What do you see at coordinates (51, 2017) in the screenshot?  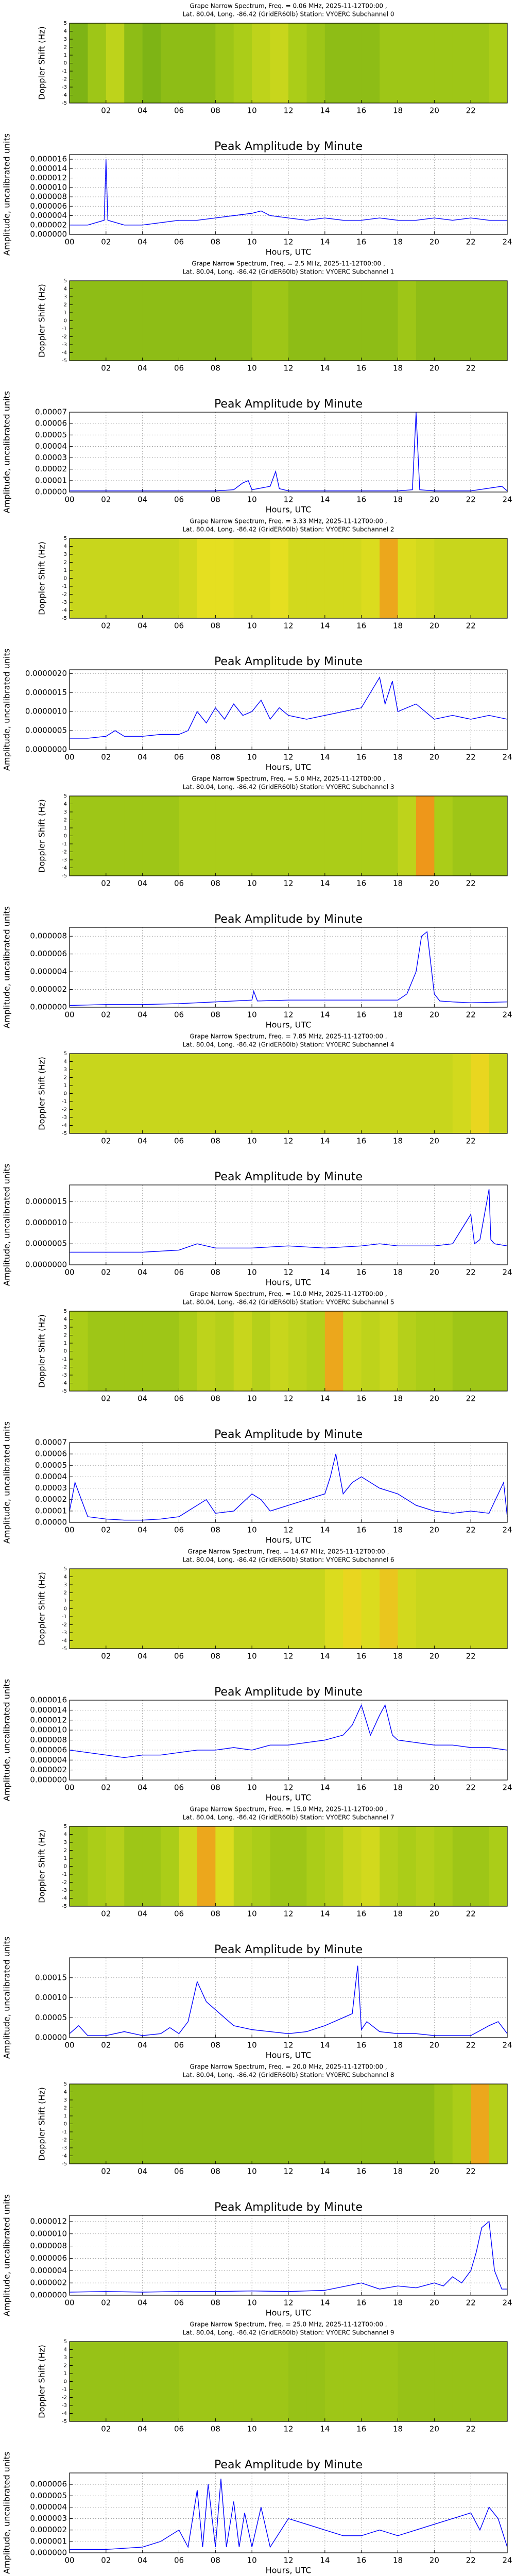 I see `y-tick-label: 0.00005` at bounding box center [51, 2017].